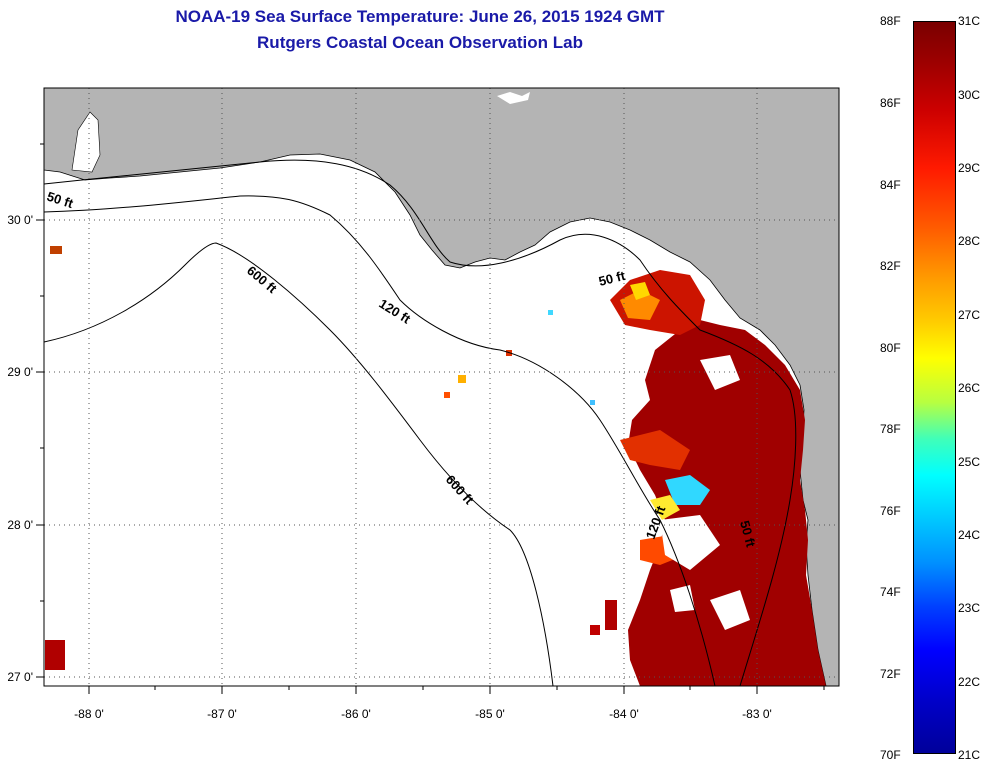 This screenshot has width=992, height=770. What do you see at coordinates (969, 241) in the screenshot?
I see `colorbar-c-28: 28C` at bounding box center [969, 241].